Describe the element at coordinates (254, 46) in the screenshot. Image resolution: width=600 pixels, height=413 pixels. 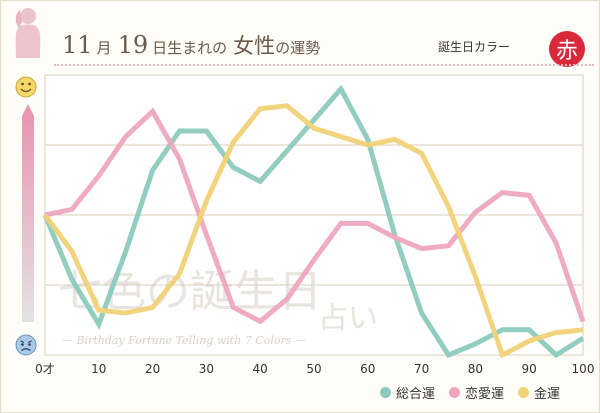
I see `title-text-b: 女性` at that location.